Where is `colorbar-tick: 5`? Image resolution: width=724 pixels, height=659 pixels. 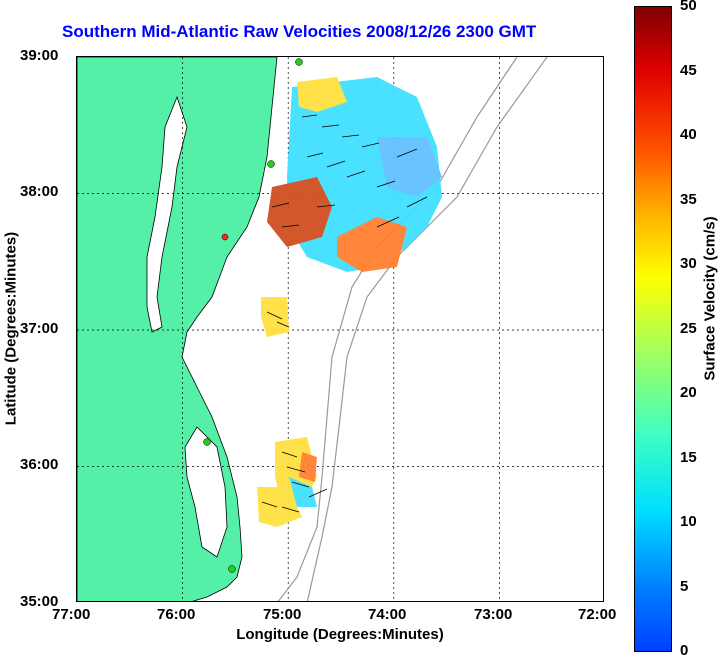
colorbar-tick: 5 is located at coordinates (684, 586).